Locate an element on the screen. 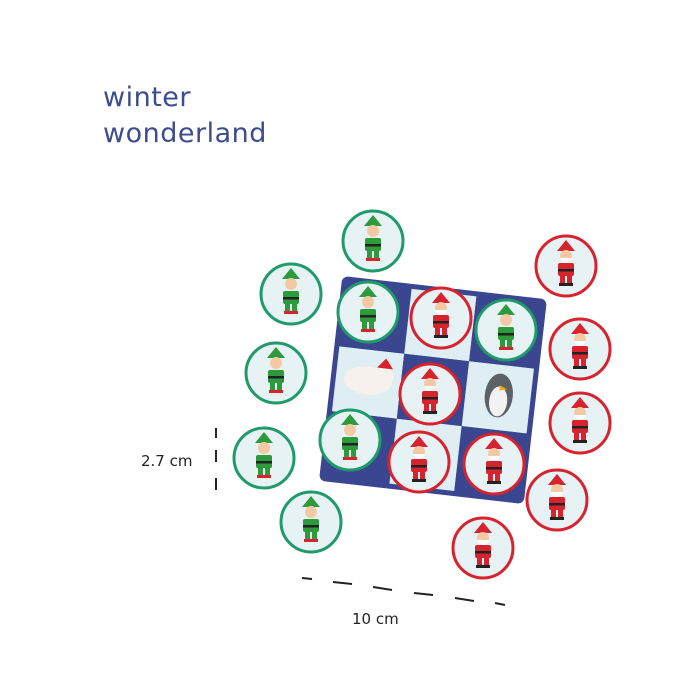 This screenshot has height=700, width=700. title-line-1: winter is located at coordinates (147, 97).